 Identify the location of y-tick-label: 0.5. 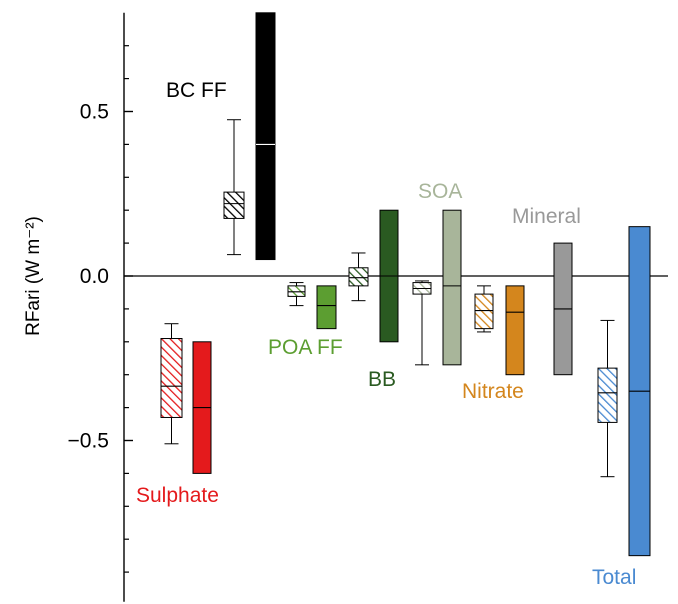
(94, 112).